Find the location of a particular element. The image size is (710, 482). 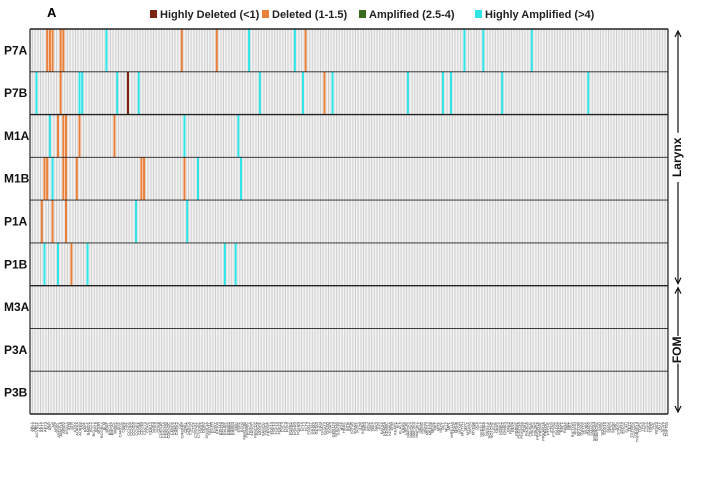

cell-P1A-MYD88 is located at coordinates (472, 221).